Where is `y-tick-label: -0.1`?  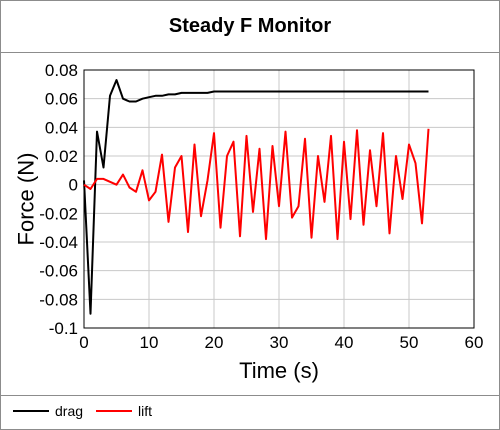
y-tick-label: -0.1 is located at coordinates (63, 328).